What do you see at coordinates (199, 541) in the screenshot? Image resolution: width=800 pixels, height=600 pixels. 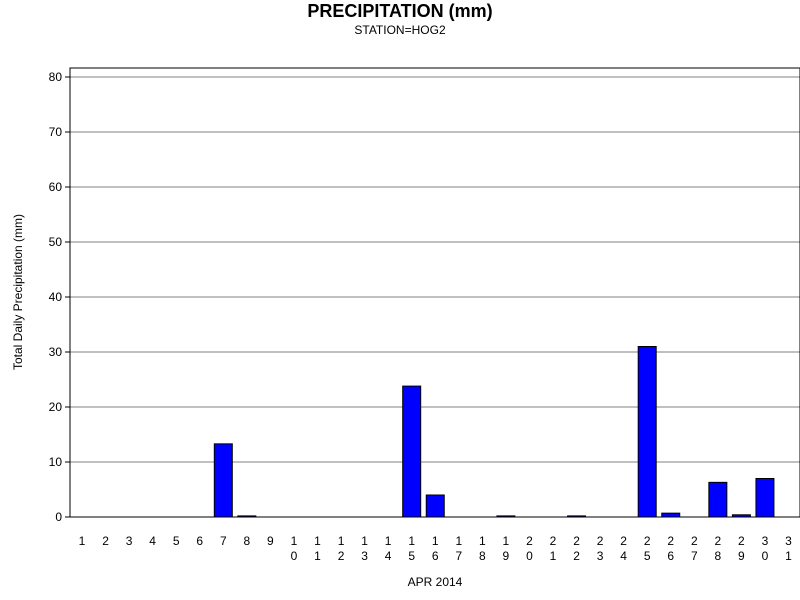 I see `x-tick-label: 6` at bounding box center [199, 541].